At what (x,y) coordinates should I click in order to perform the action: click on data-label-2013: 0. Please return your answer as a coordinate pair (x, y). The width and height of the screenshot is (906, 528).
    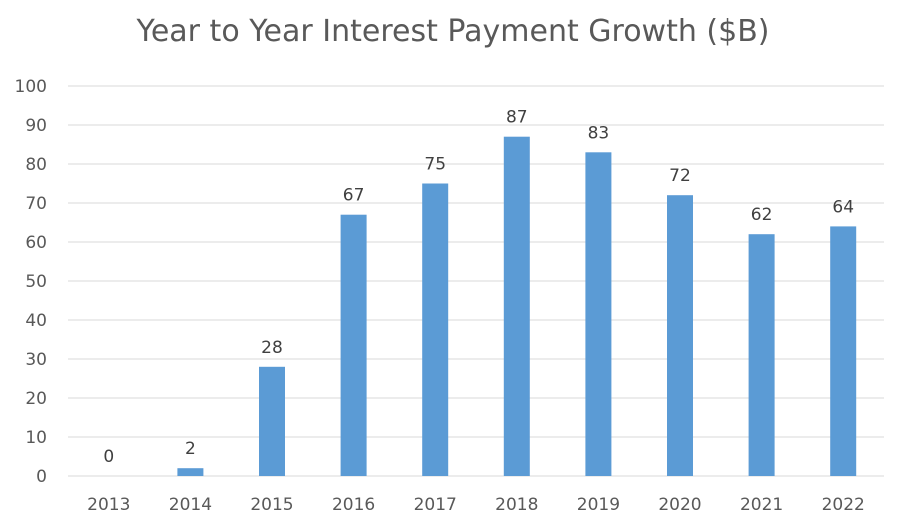
    Looking at the image, I should click on (108, 457).